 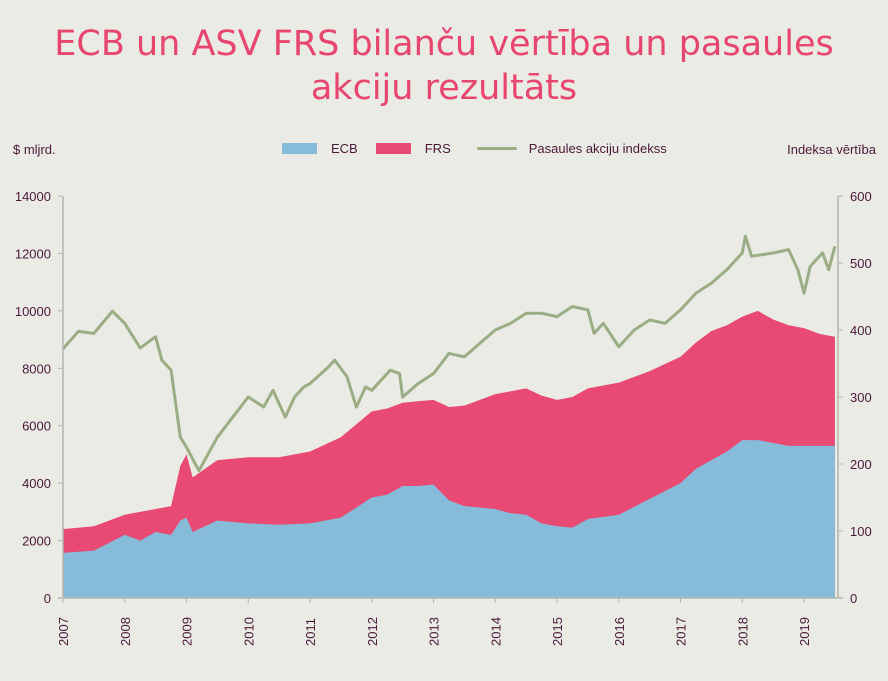 What do you see at coordinates (861, 263) in the screenshot?
I see `y2-tick-label: 500` at bounding box center [861, 263].